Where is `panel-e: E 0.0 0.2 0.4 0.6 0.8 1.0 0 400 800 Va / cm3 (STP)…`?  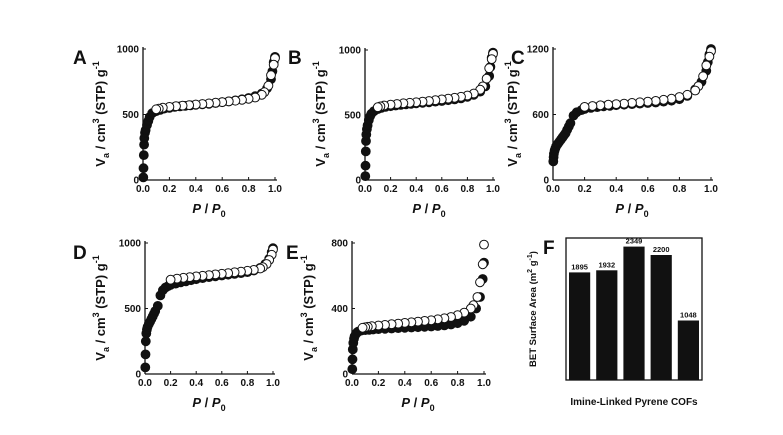
panel-e: E 0.0 0.2 0.4 0.6 0.8 1.0 0 400 800 Va / cm3 (STP)… is located at coordinates (388, 326).